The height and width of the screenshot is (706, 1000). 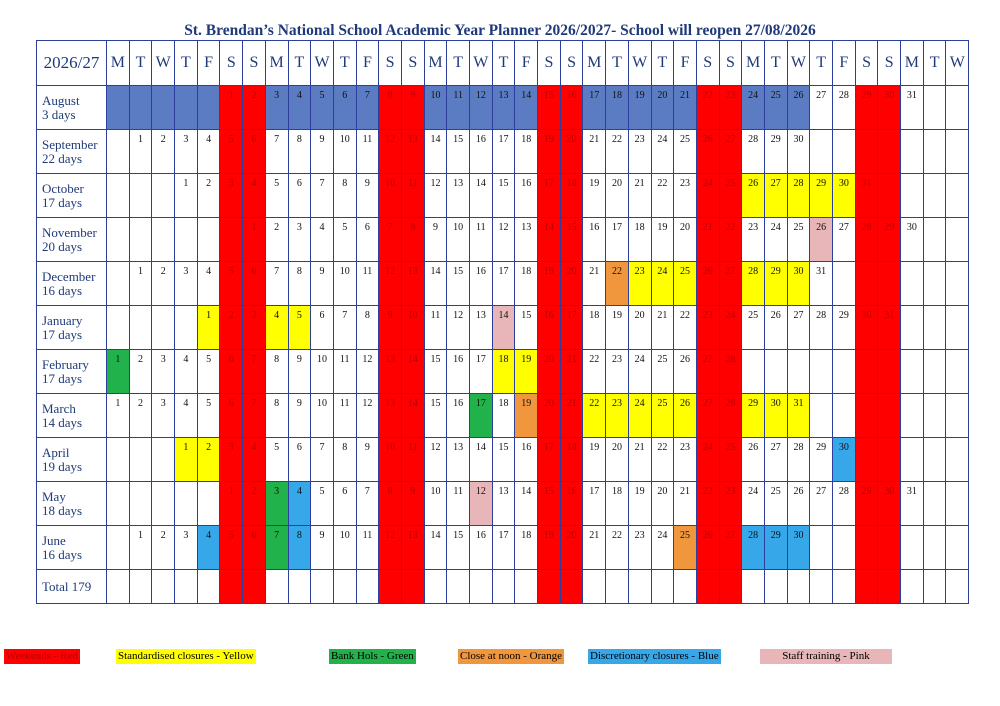 I want to click on month-name: November, so click(x=69, y=232).